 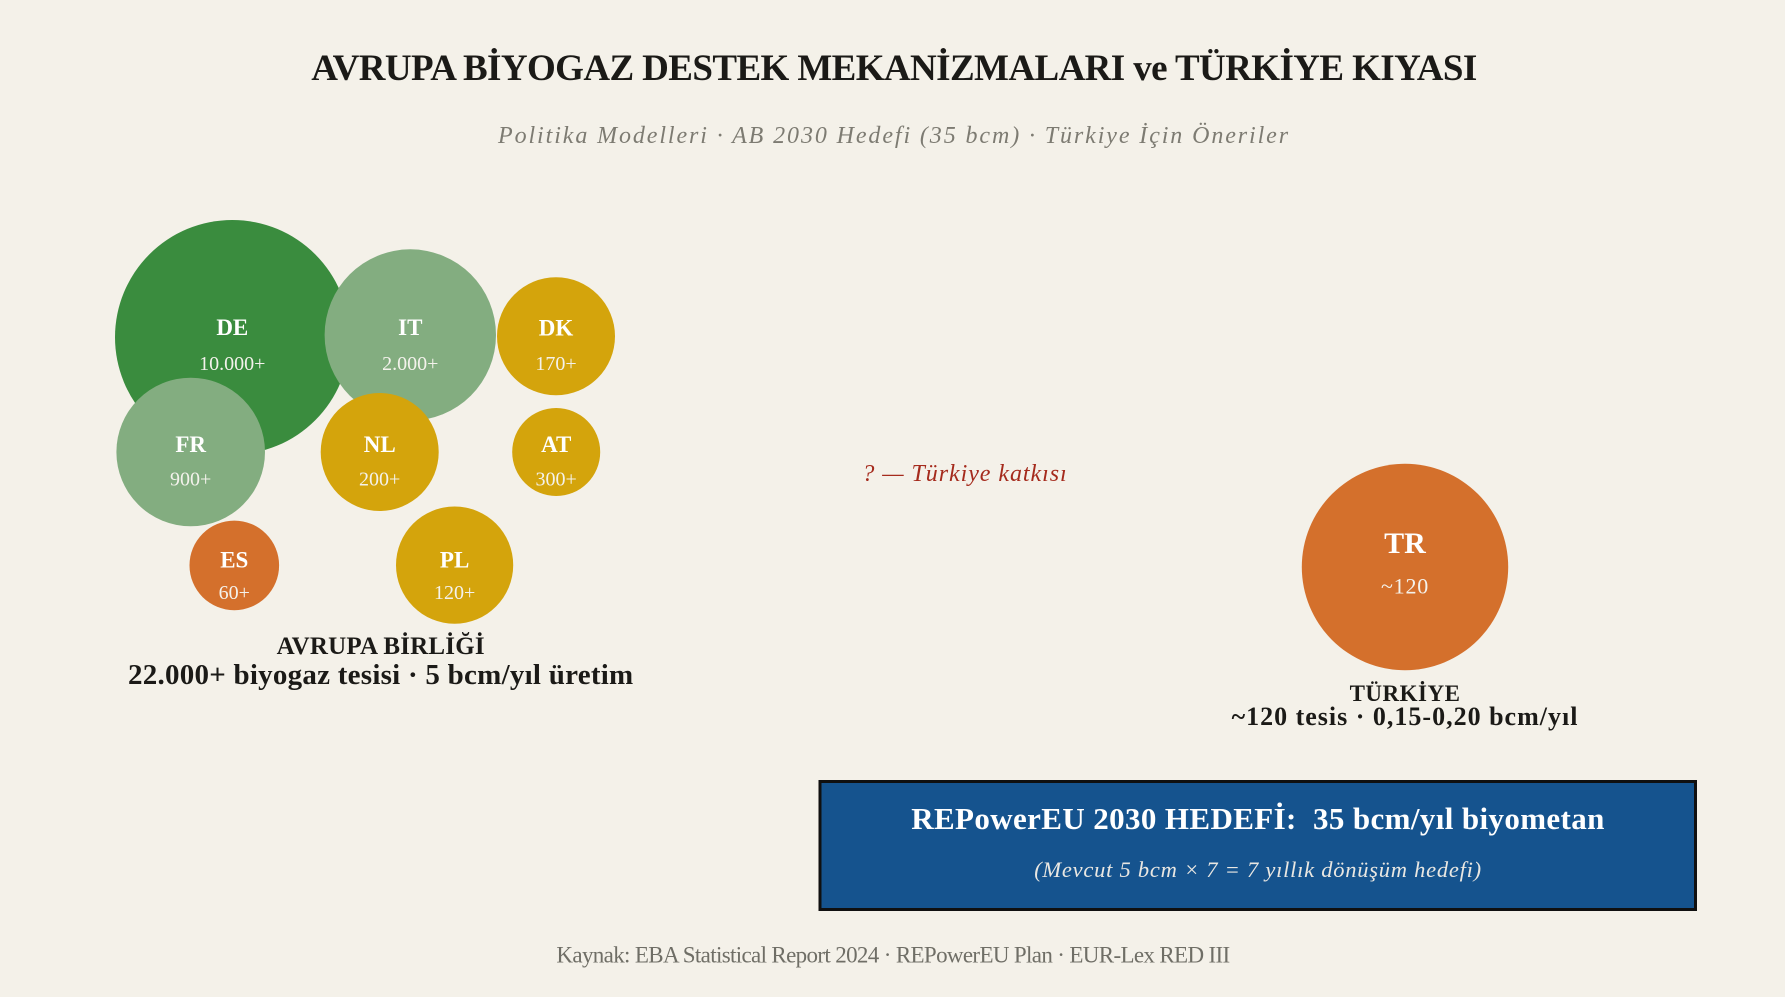 What do you see at coordinates (555, 364) in the screenshot?
I see `svg-text: 170+` at bounding box center [555, 364].